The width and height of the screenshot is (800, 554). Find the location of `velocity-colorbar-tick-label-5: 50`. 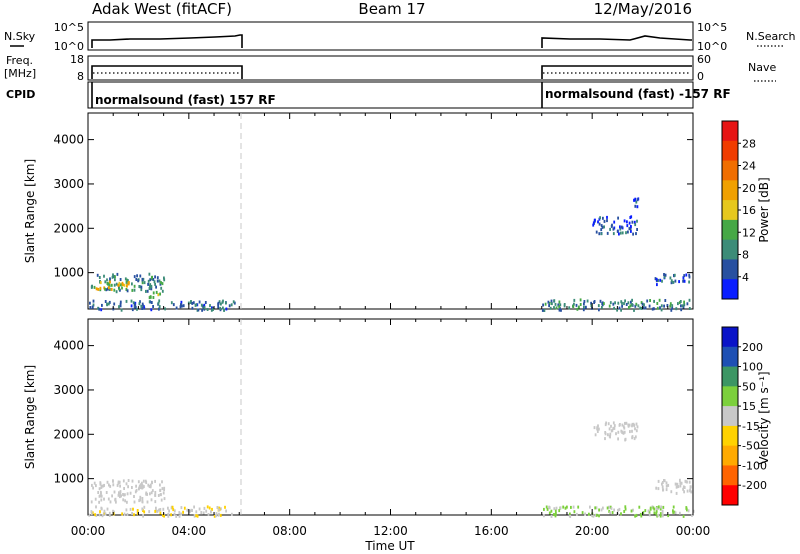

velocity-colorbar-tick-label-5: 50 is located at coordinates (749, 386).